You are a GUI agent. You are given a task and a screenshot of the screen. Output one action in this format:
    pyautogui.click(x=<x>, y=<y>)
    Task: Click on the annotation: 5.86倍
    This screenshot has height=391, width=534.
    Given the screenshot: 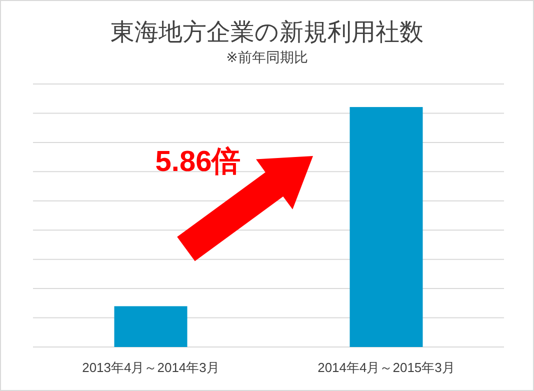 What is the action you would take?
    pyautogui.click(x=198, y=162)
    